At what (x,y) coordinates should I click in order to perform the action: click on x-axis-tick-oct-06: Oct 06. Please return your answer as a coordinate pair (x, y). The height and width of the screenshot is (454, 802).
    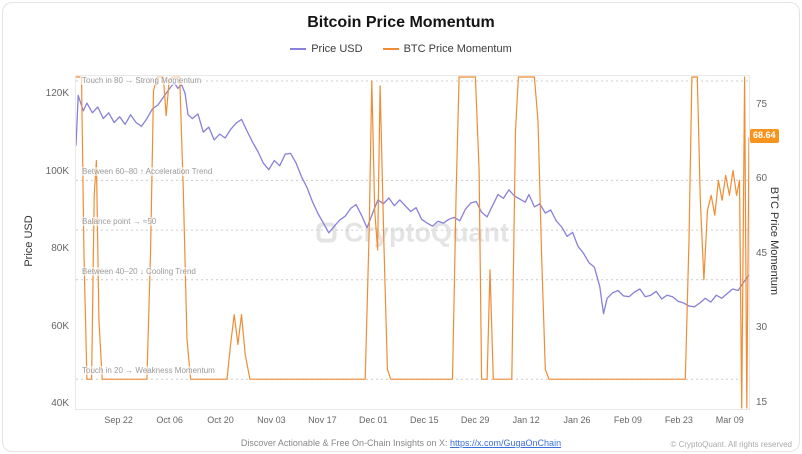
    Looking at the image, I should click on (169, 420).